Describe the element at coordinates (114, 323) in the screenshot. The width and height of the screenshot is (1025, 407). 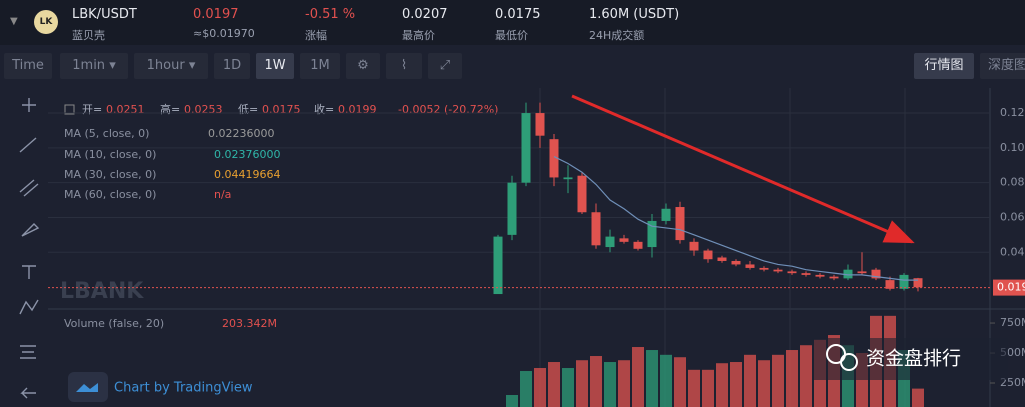
I see `volume-label: Volume (false, 20)` at that location.